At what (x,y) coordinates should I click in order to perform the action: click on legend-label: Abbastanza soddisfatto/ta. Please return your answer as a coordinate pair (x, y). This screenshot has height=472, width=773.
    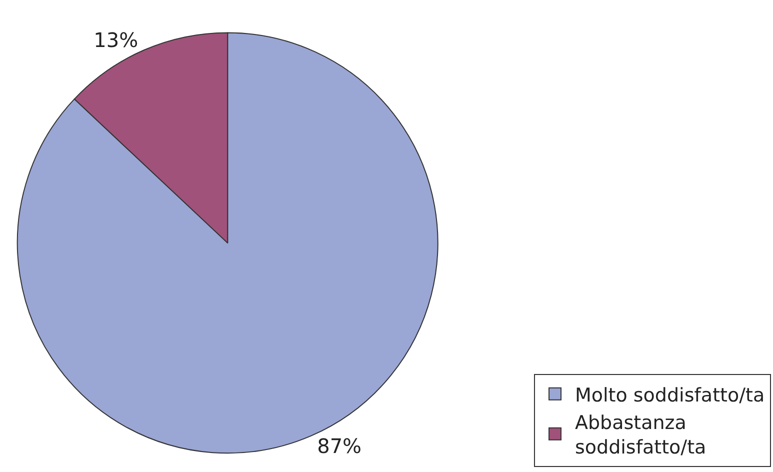
    Looking at the image, I should click on (640, 435).